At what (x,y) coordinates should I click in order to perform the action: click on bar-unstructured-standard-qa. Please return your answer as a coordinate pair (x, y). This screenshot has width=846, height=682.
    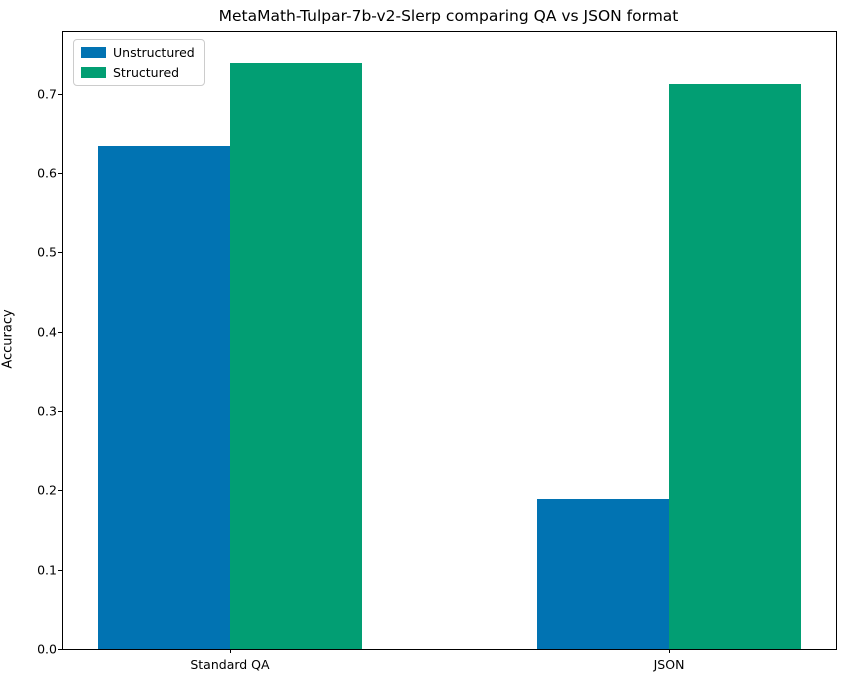
    Looking at the image, I should click on (164, 397).